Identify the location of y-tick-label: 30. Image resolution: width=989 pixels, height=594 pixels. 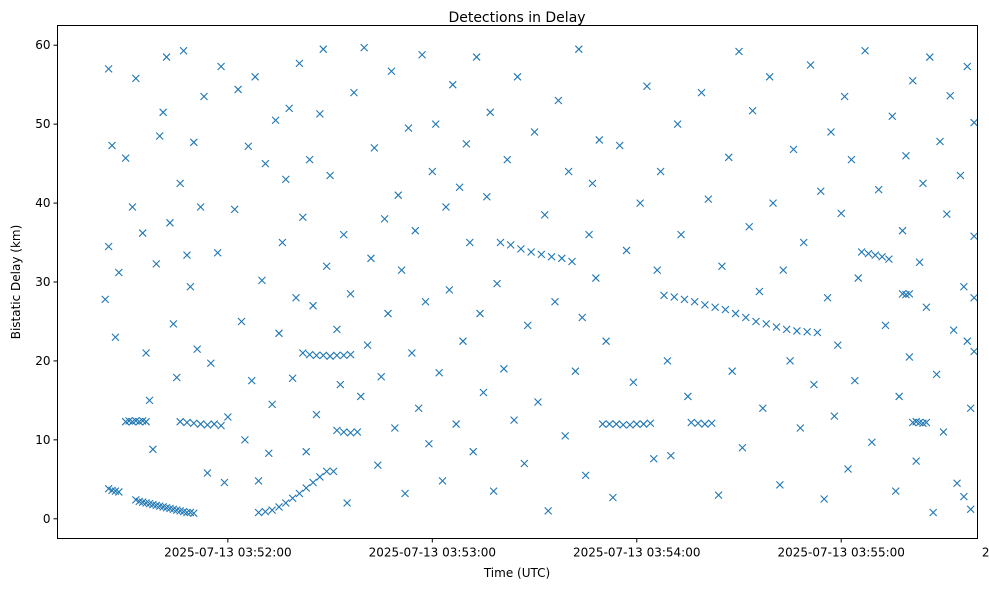
(42, 282).